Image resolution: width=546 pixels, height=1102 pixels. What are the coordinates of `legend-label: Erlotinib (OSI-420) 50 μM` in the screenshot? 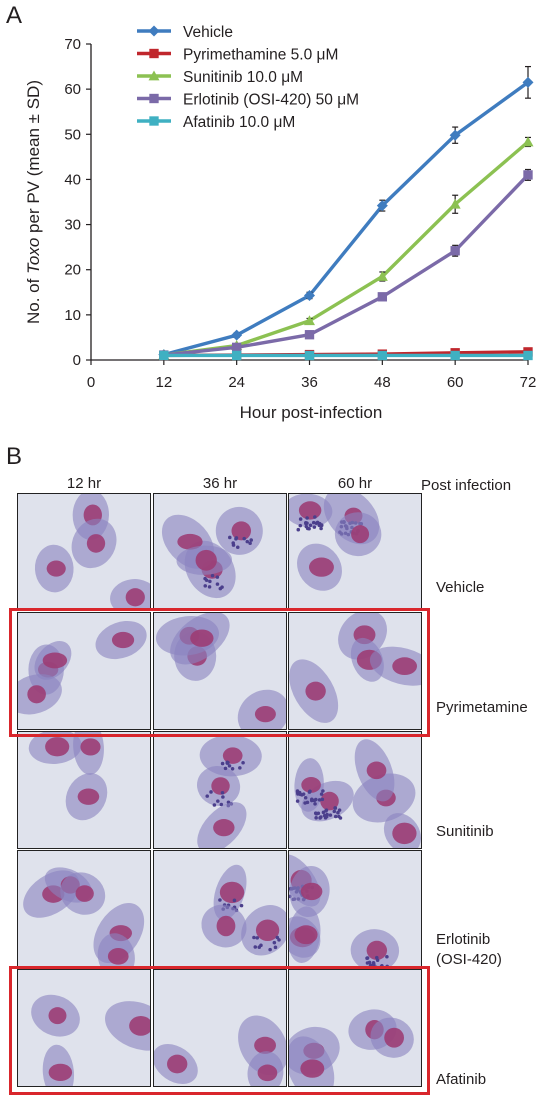 It's located at (271, 100).